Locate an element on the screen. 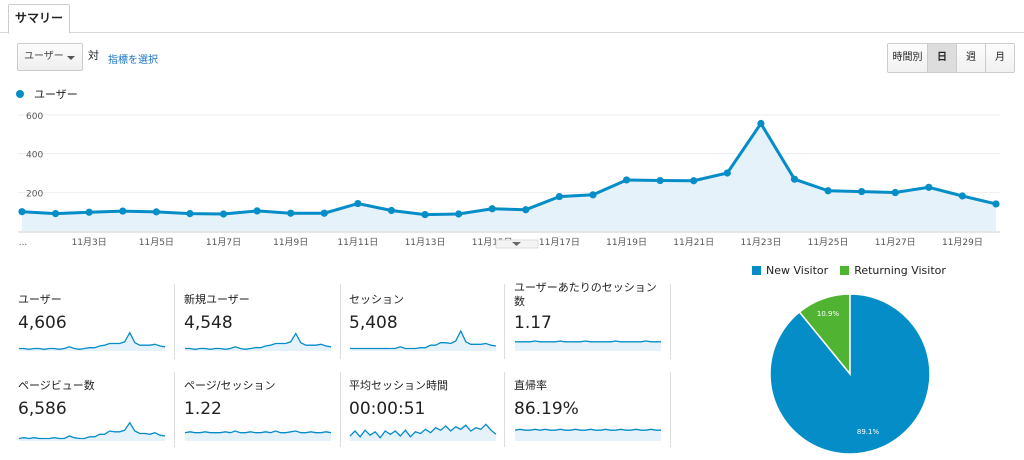  scorecard-pages-per-session: ページ/セッション 1.22 is located at coordinates (261, 414).